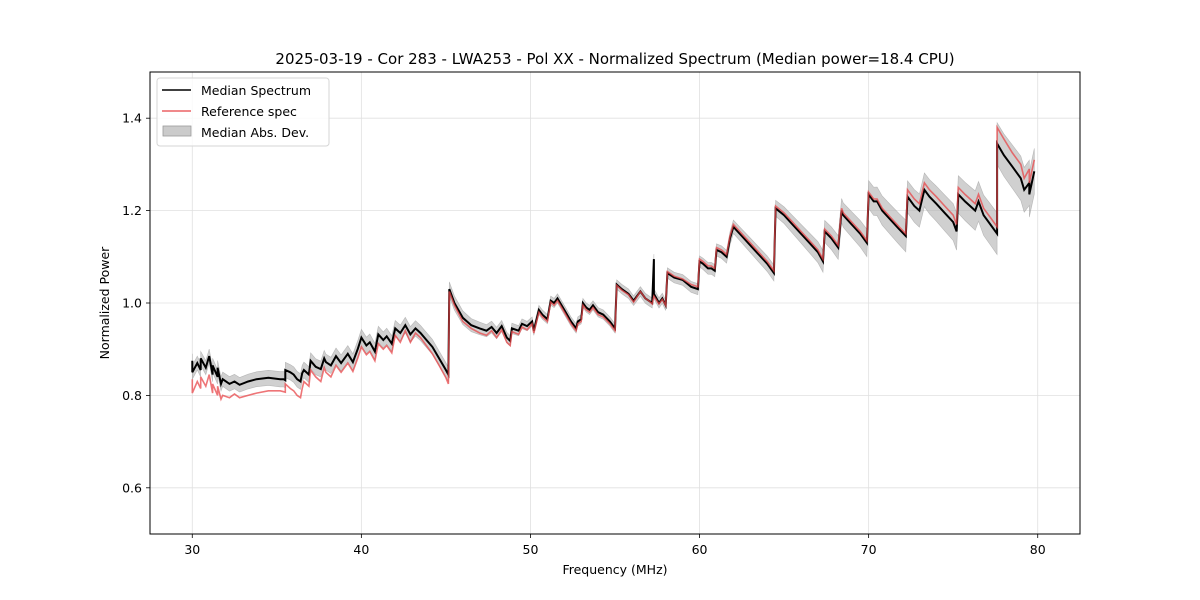 This screenshot has width=1200, height=600. Describe the element at coordinates (249, 111) in the screenshot. I see `legend-label-reference: Reference spec` at that location.